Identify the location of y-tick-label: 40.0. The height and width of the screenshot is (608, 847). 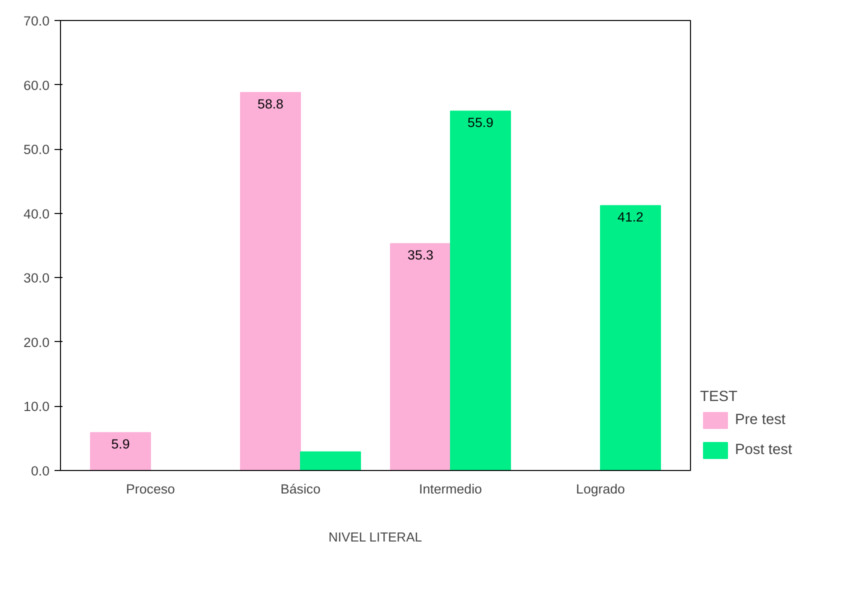
(37, 214).